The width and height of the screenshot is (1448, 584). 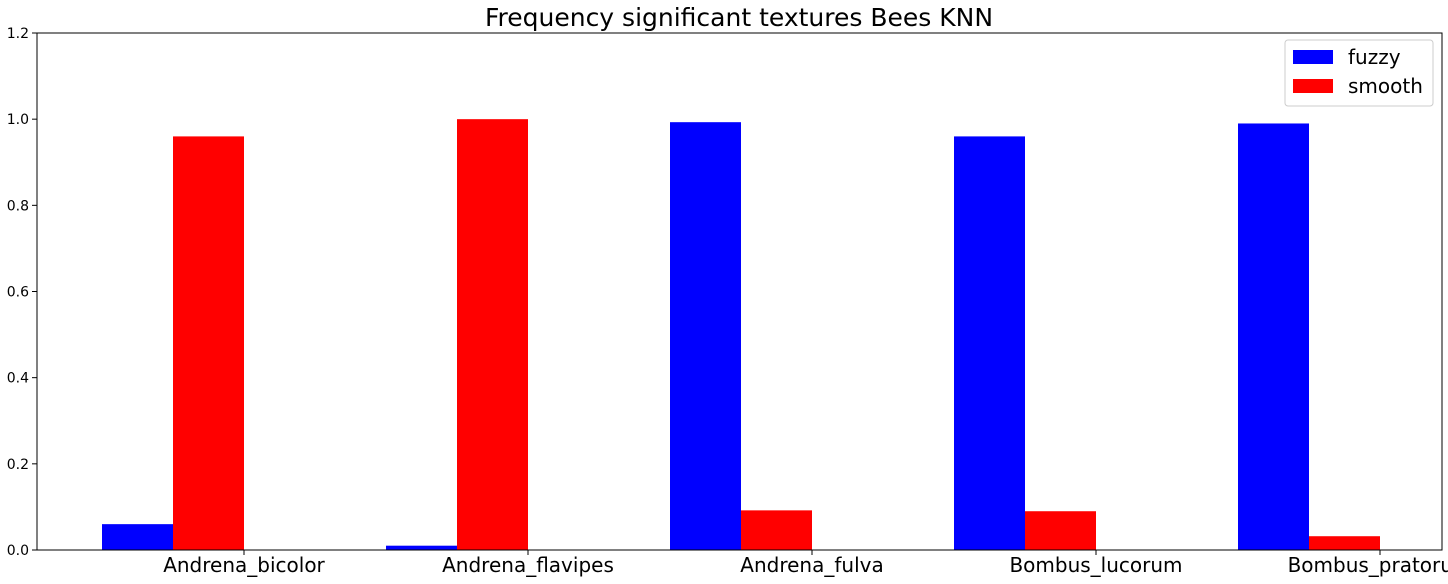 What do you see at coordinates (1273, 336) in the screenshot?
I see `bar-fuzzy-Bombus_pratorum` at bounding box center [1273, 336].